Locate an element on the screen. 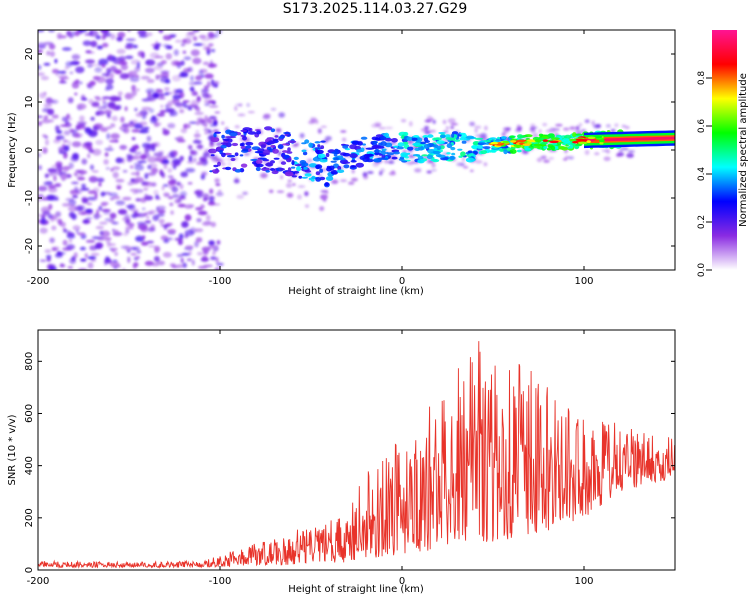  colorbar-tick-label: 0.6 is located at coordinates (702, 126).